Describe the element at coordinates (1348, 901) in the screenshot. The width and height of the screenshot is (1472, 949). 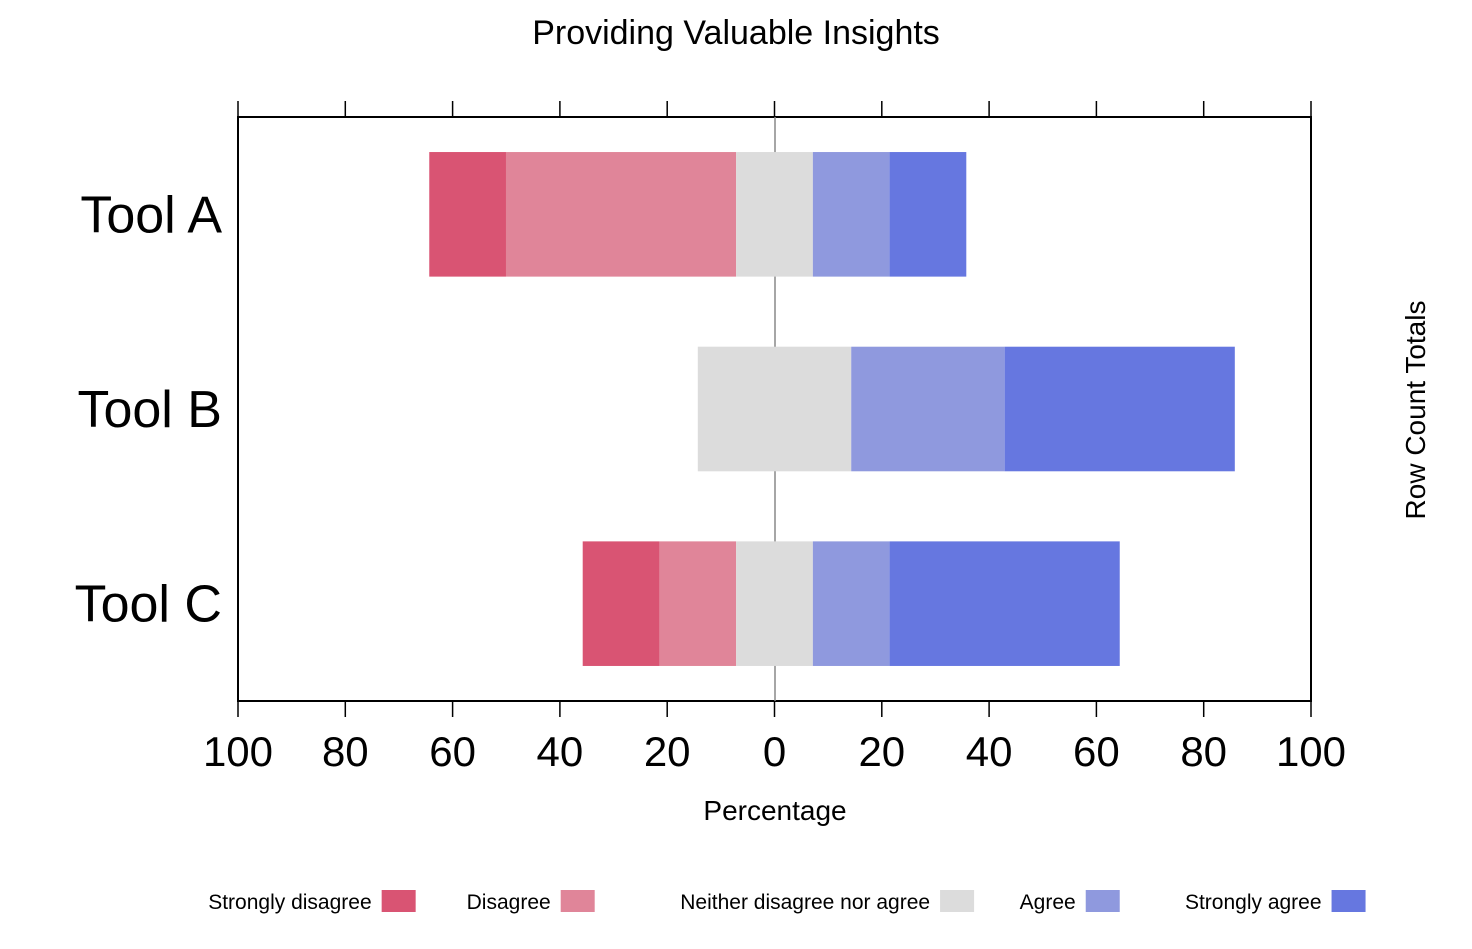
I see `legend-swatch-strongly-agree` at that location.